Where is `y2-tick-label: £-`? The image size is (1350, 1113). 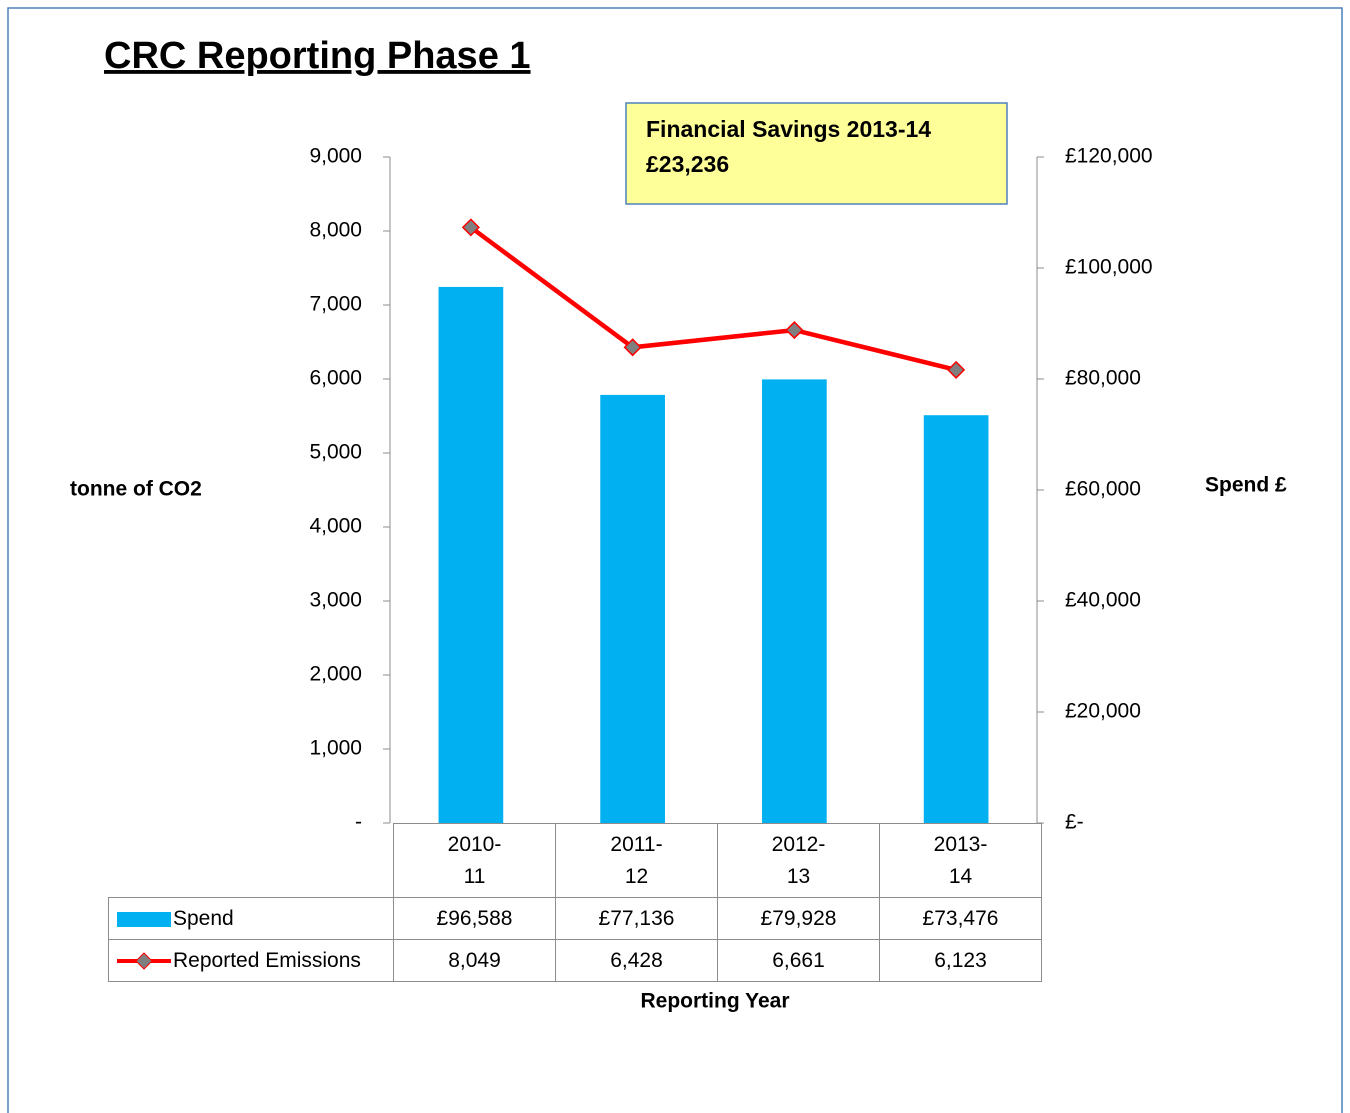
y2-tick-label: £- is located at coordinates (1074, 822).